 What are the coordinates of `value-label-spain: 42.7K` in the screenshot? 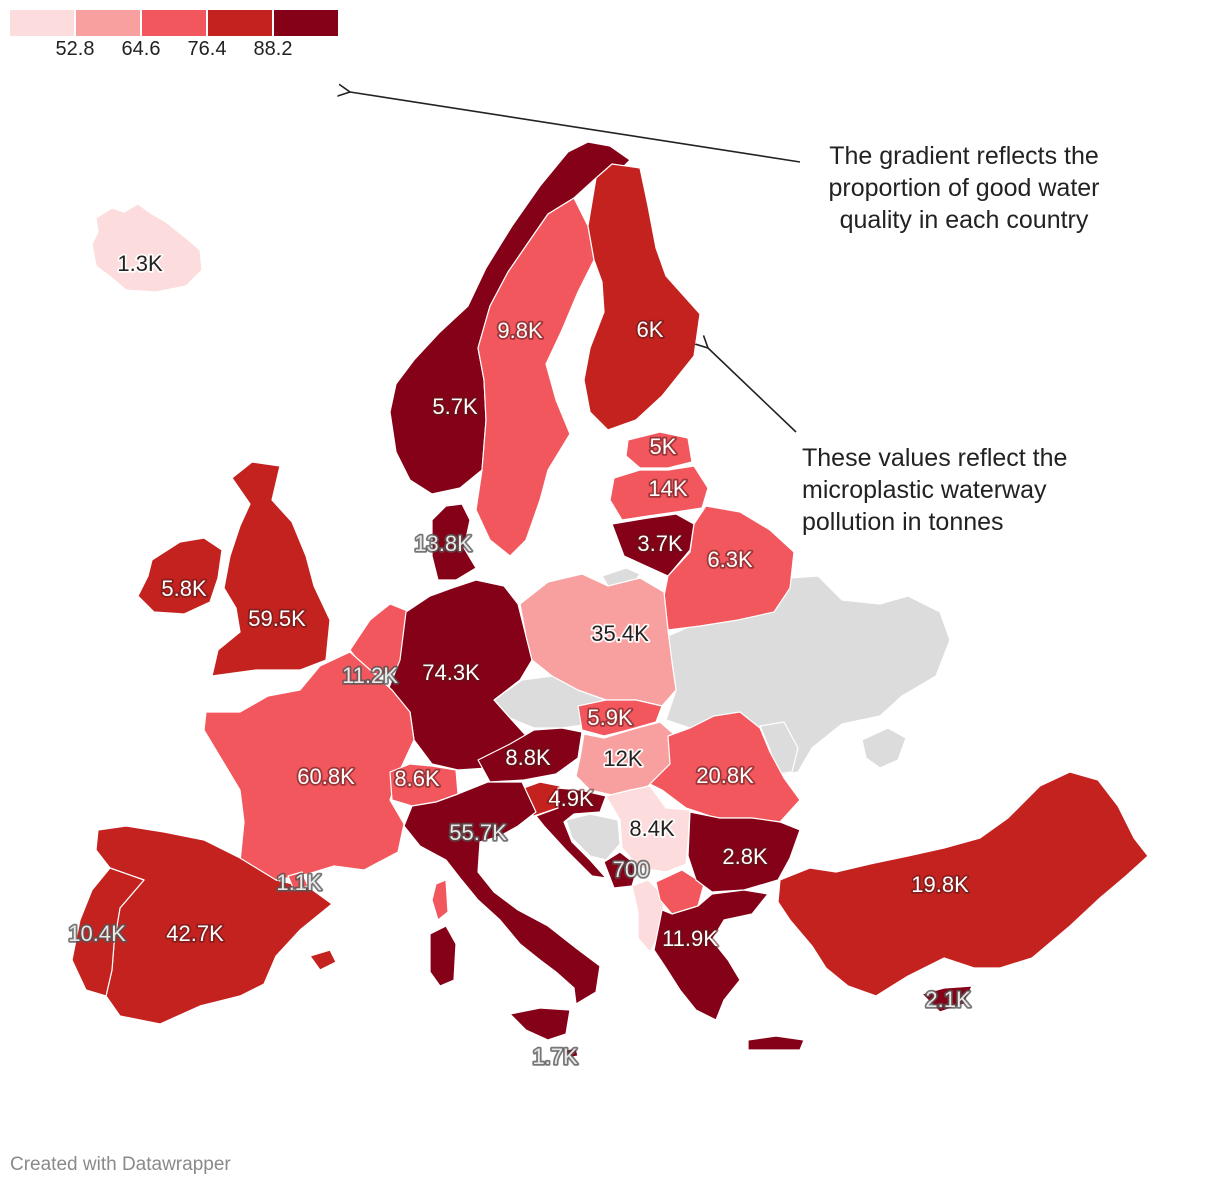 It's located at (195, 933).